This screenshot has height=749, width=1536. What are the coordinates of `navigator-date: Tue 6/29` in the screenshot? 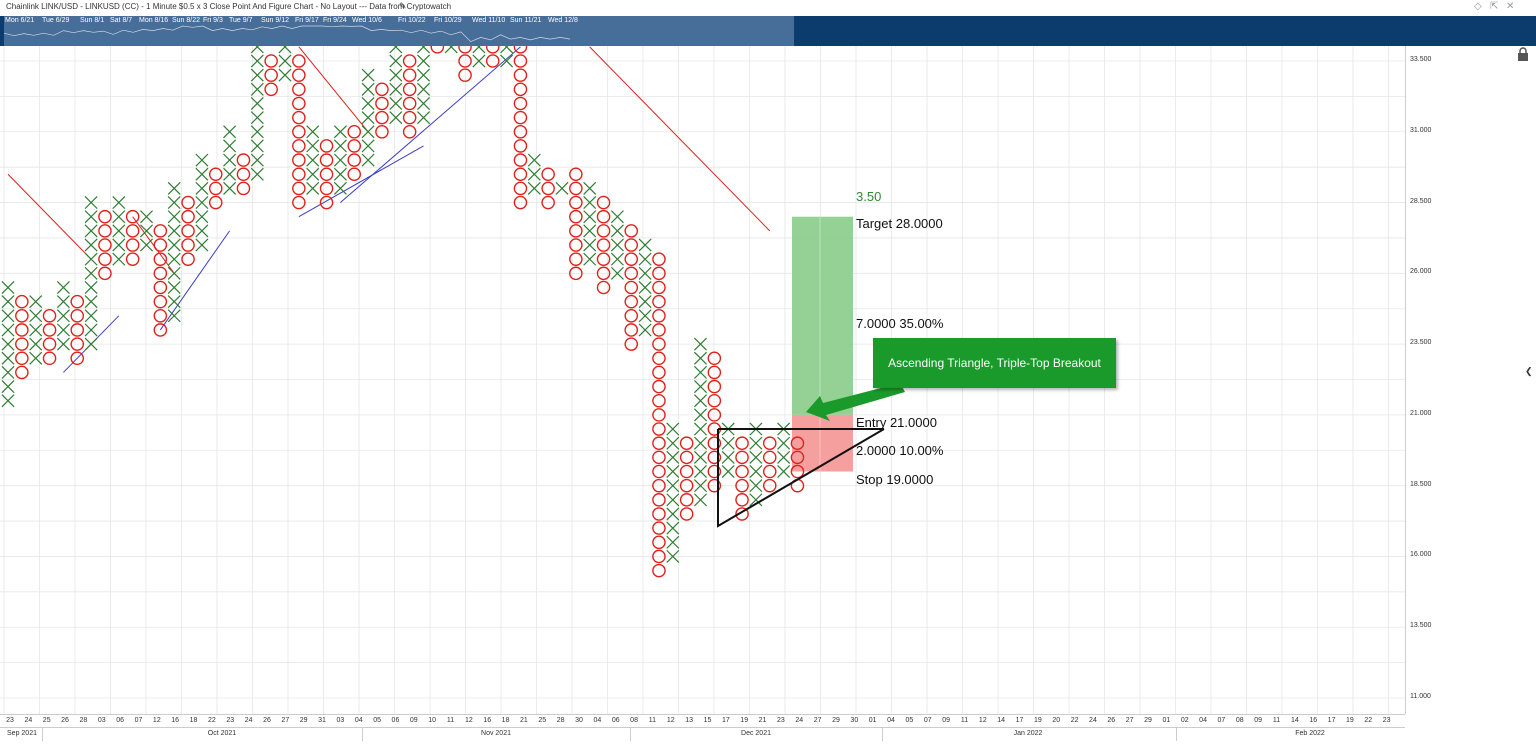 It's located at (56, 20).